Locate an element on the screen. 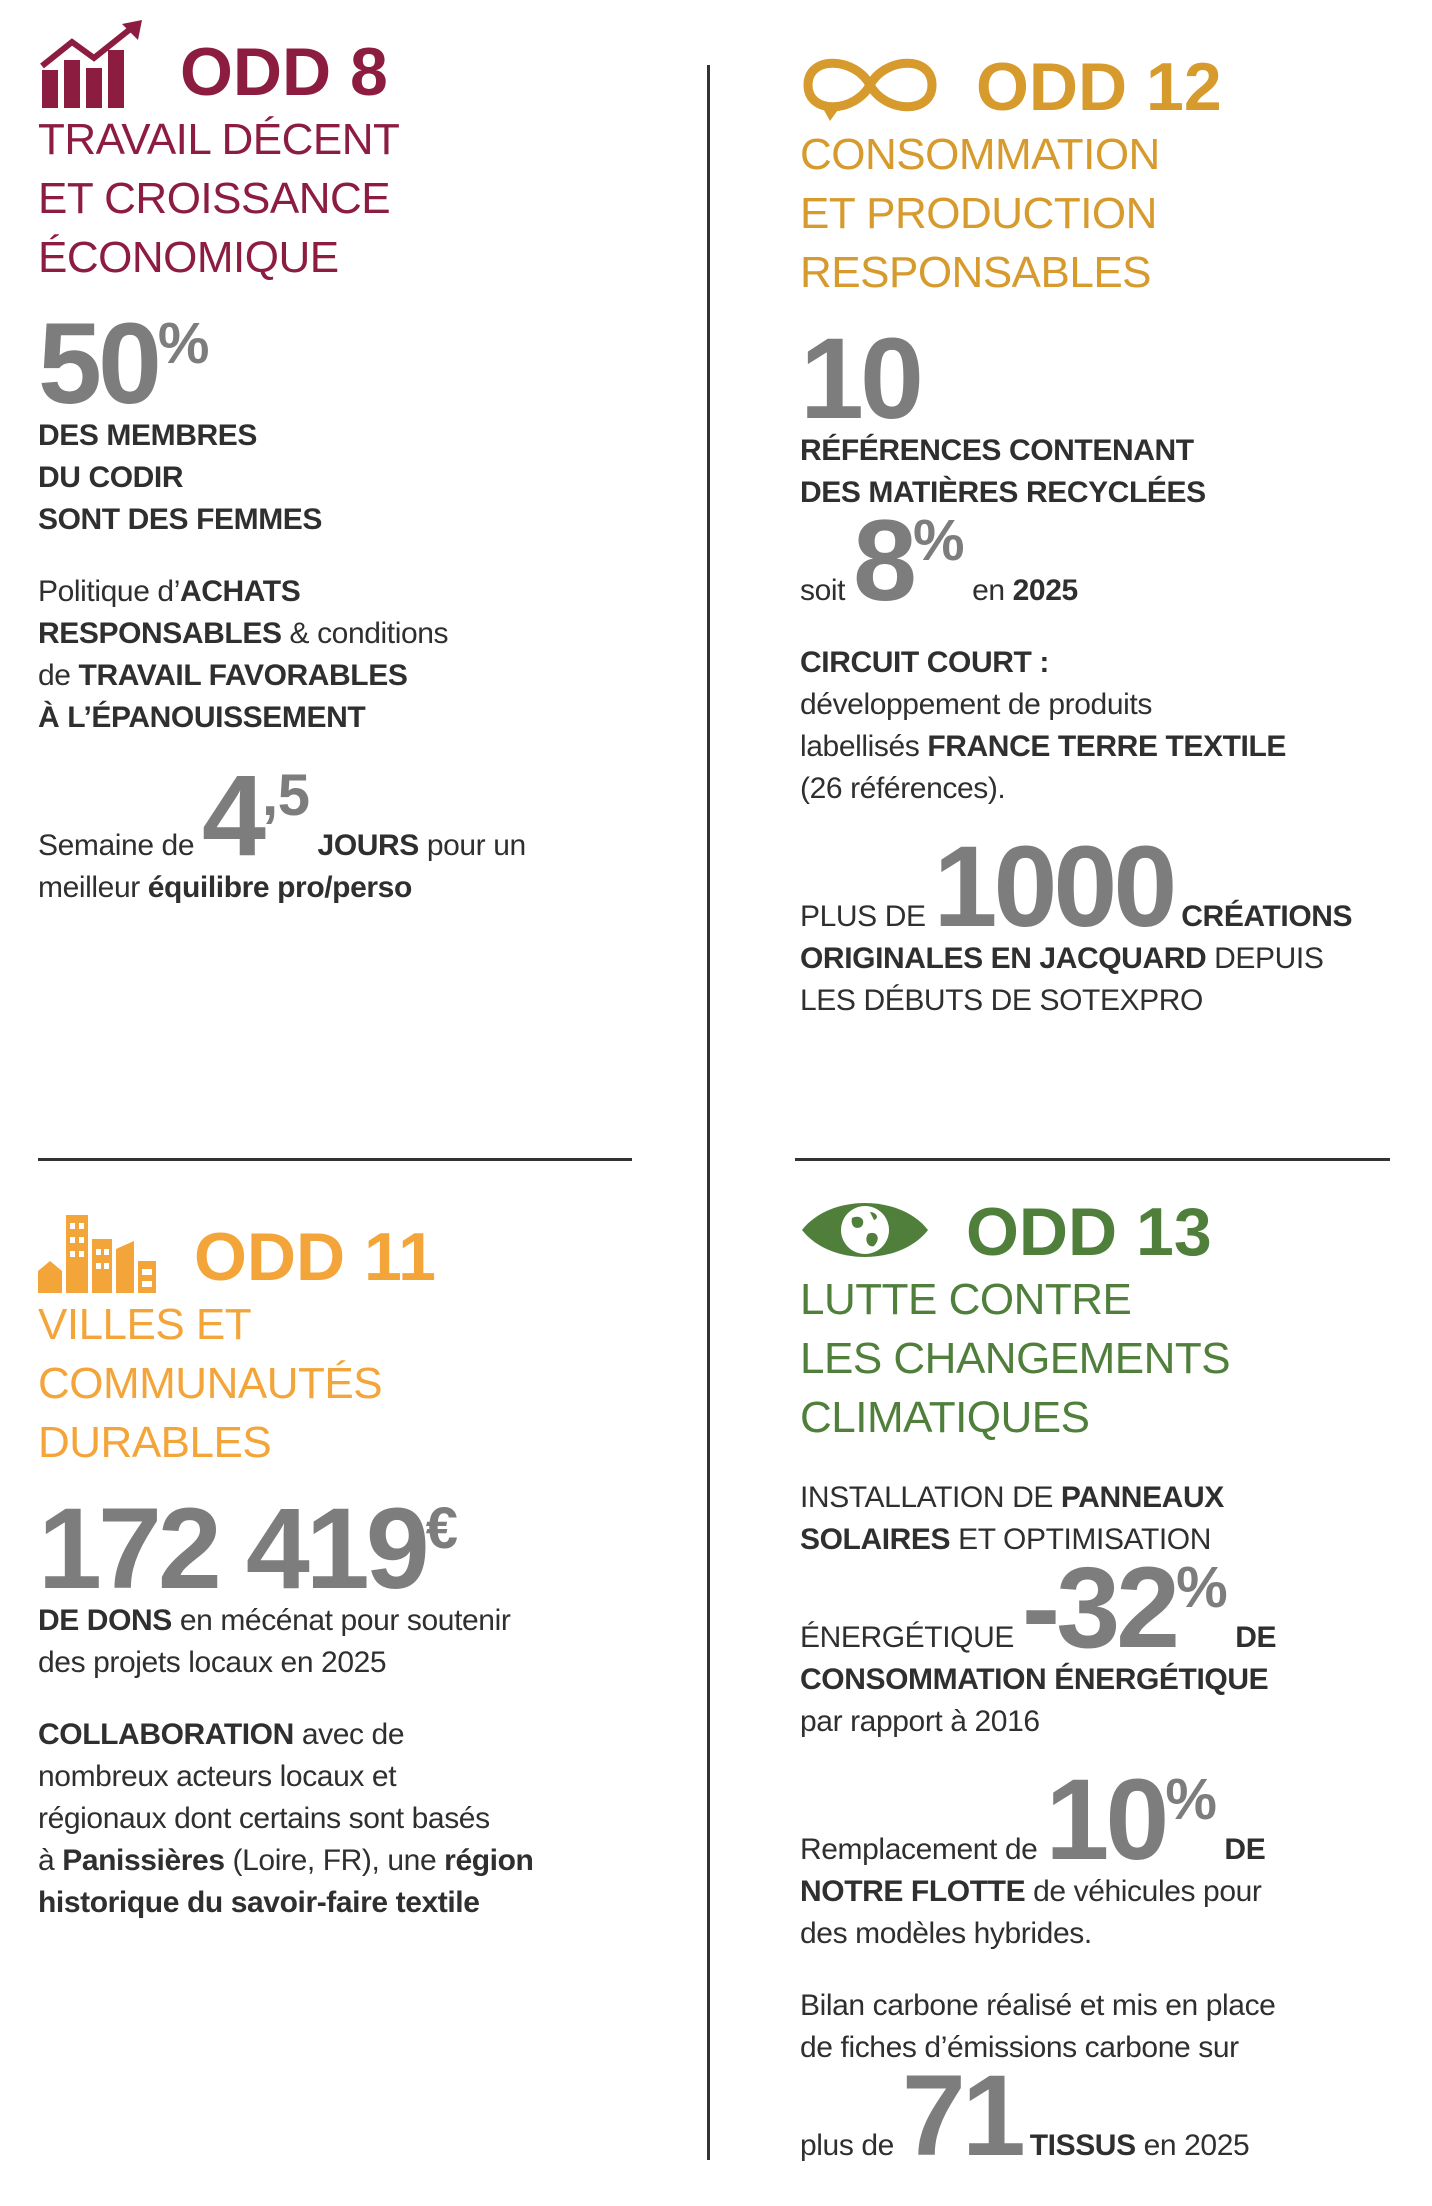 The image size is (1432, 2206). text-number: 172 419 is located at coordinates (234, 1549).